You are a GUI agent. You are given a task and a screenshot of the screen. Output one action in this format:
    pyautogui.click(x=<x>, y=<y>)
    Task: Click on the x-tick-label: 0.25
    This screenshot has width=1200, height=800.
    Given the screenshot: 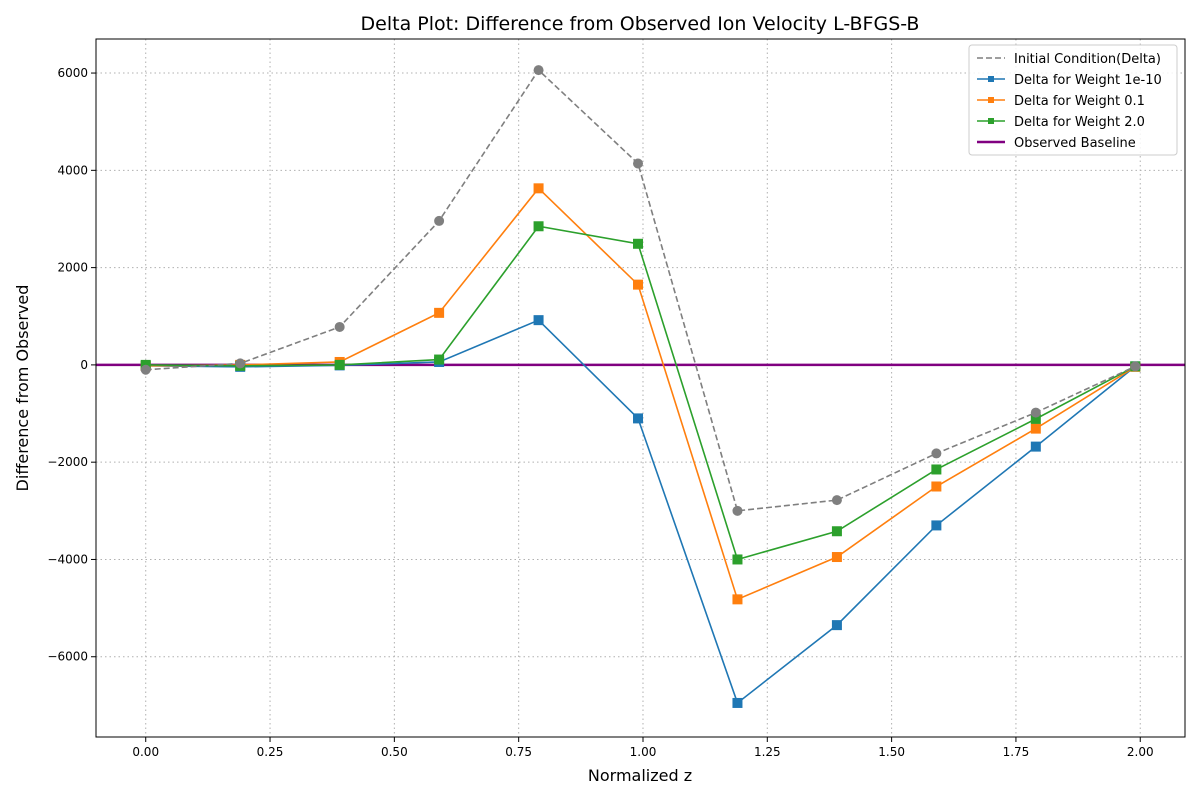 What is the action you would take?
    pyautogui.click(x=270, y=752)
    